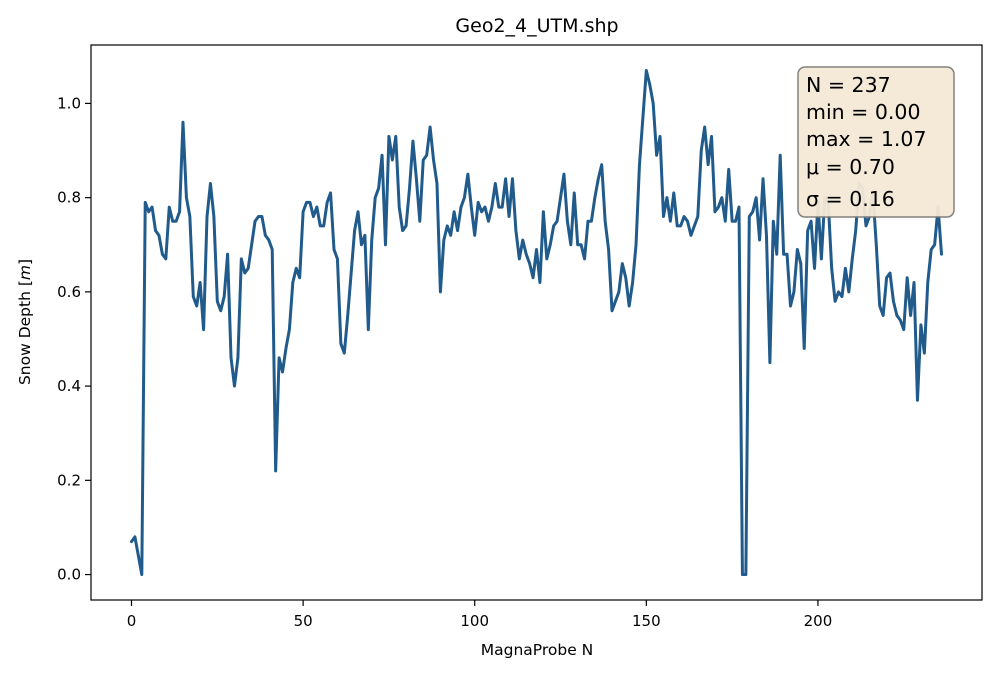  Describe the element at coordinates (818, 621) in the screenshot. I see `x-tick-label-200: 200` at that location.